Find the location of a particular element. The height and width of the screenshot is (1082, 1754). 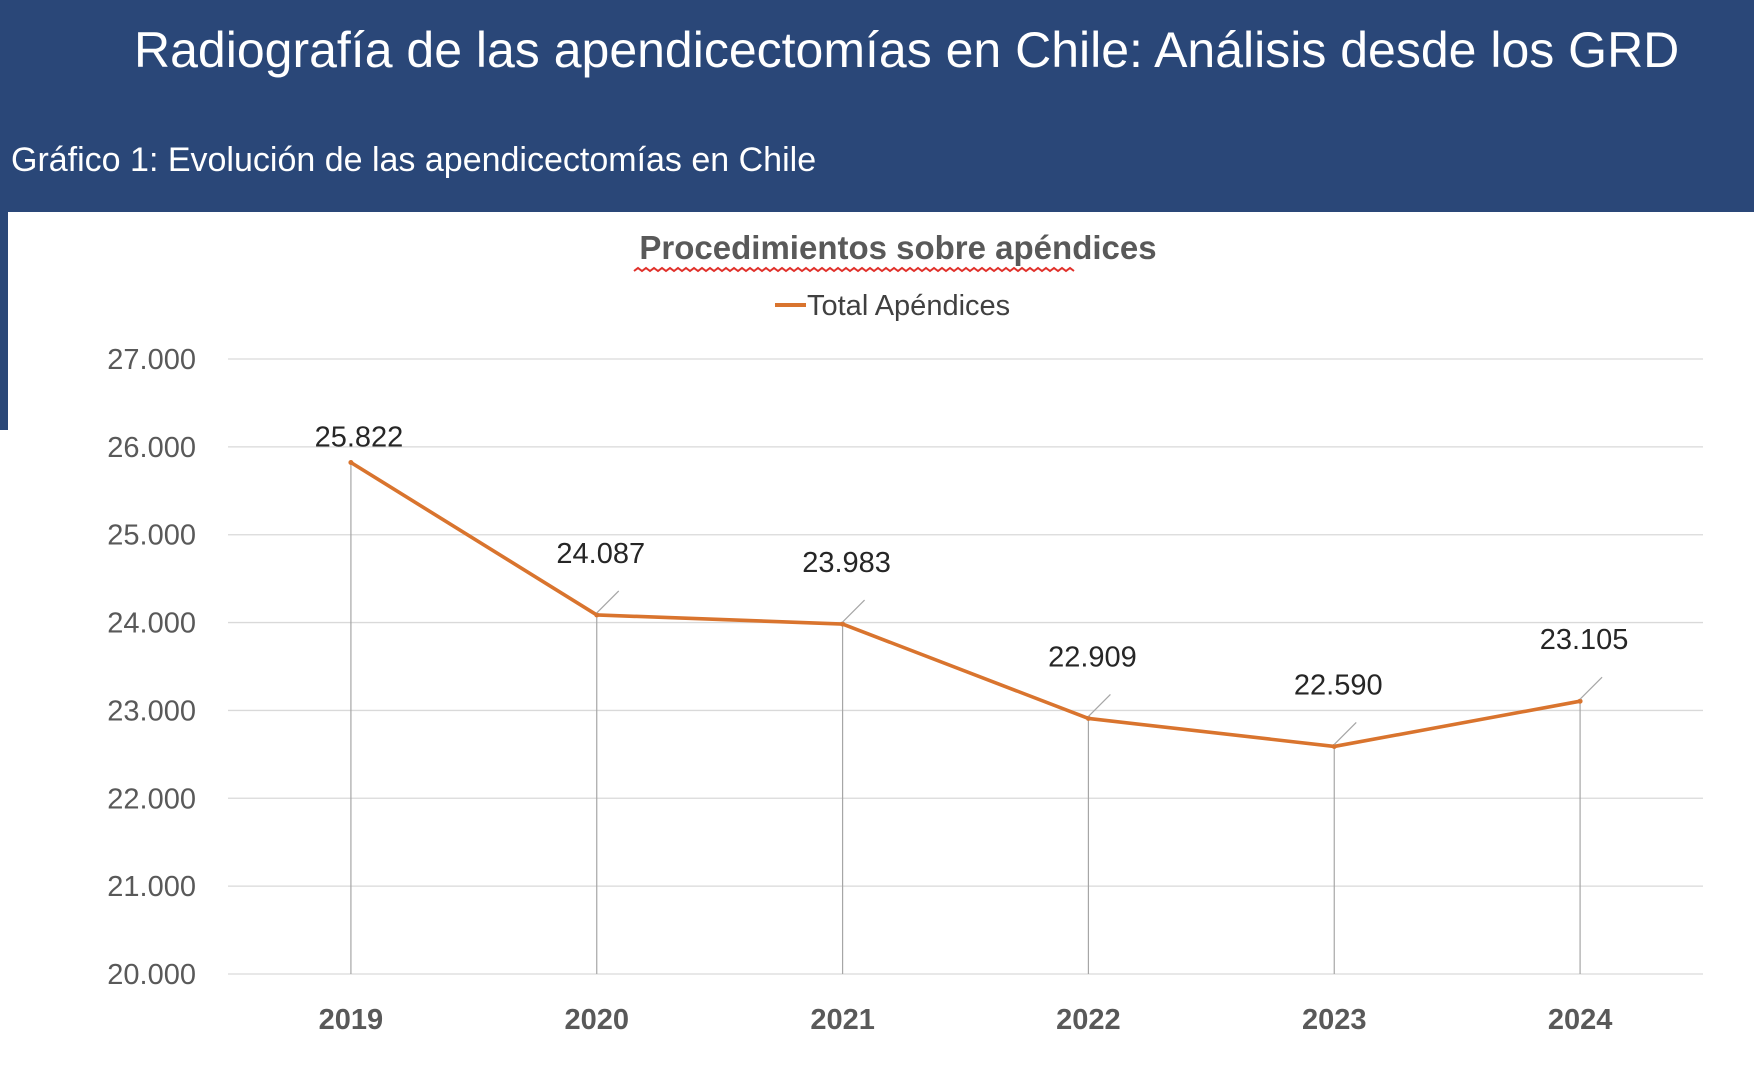

y-tick-label: 25.000 is located at coordinates (151, 536).